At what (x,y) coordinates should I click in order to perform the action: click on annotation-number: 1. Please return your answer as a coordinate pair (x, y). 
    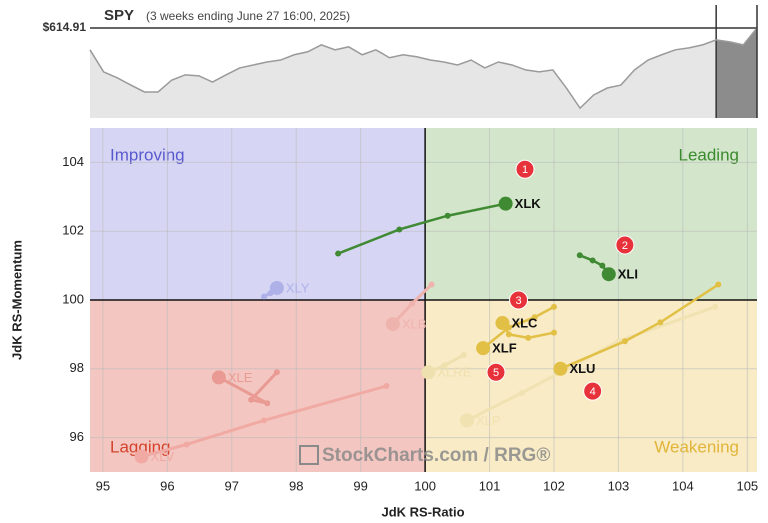
    Looking at the image, I should click on (525, 170).